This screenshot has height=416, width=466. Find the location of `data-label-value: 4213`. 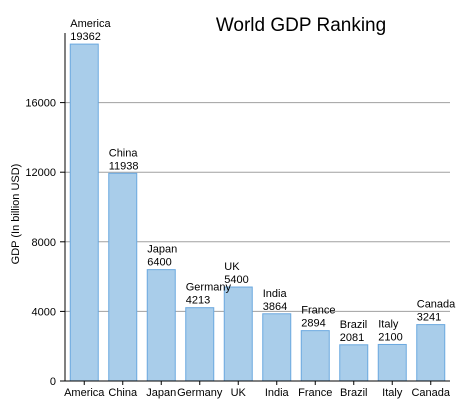

data-label-value: 4213 is located at coordinates (198, 301).